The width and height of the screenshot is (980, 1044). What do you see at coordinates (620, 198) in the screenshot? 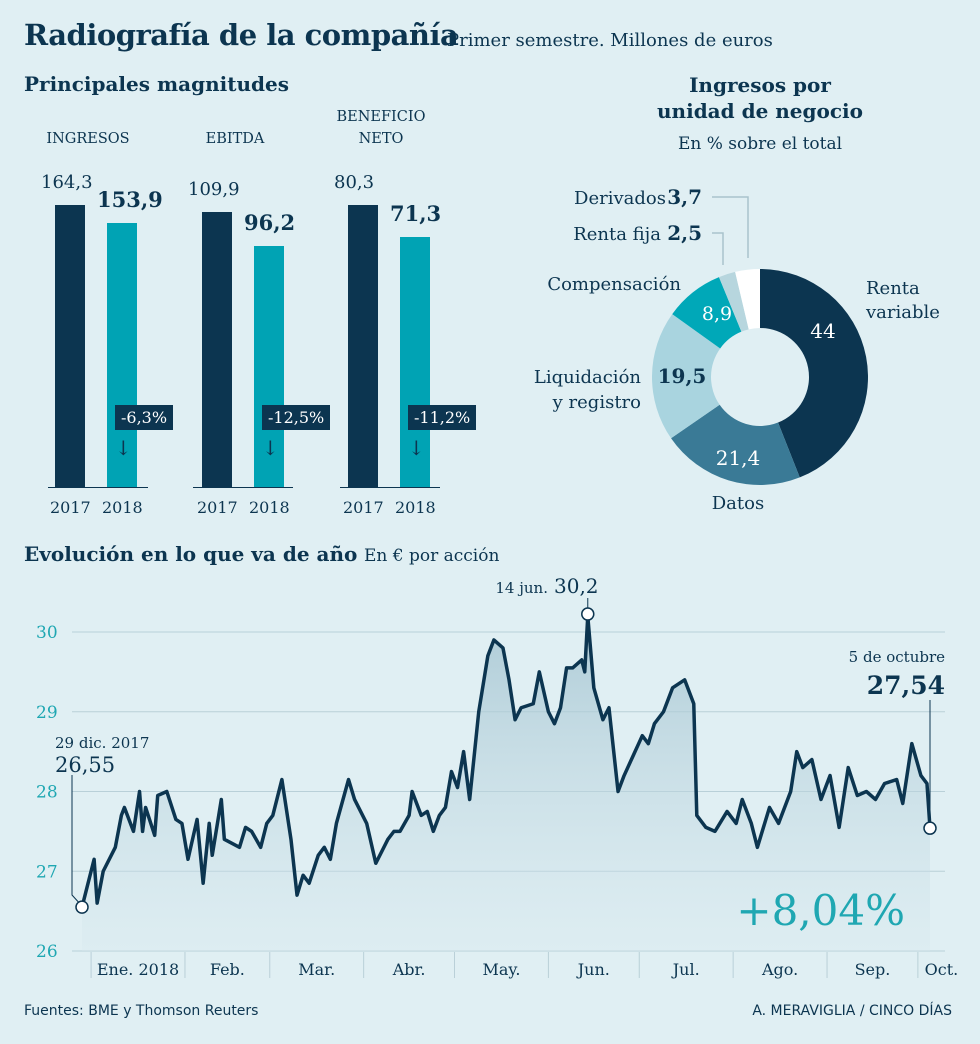
I see `slice-name: Derivados` at bounding box center [620, 198].